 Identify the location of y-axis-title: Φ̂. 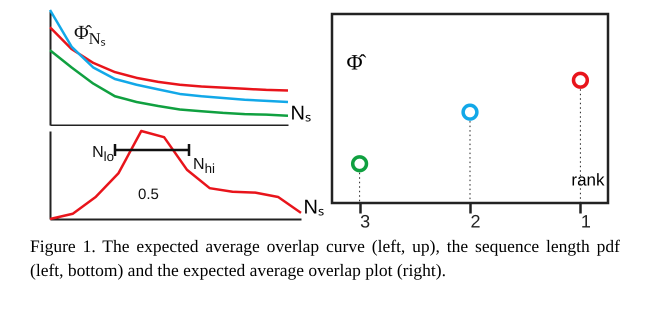
(356, 62).